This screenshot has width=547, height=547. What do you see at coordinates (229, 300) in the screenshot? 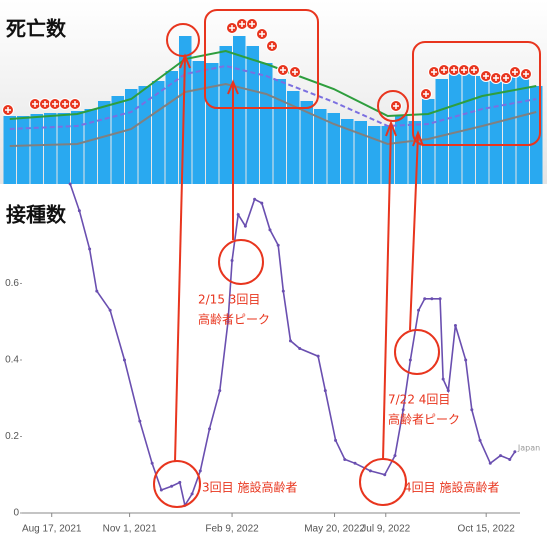
I see `annotation: 2/15 3回目` at bounding box center [229, 300].